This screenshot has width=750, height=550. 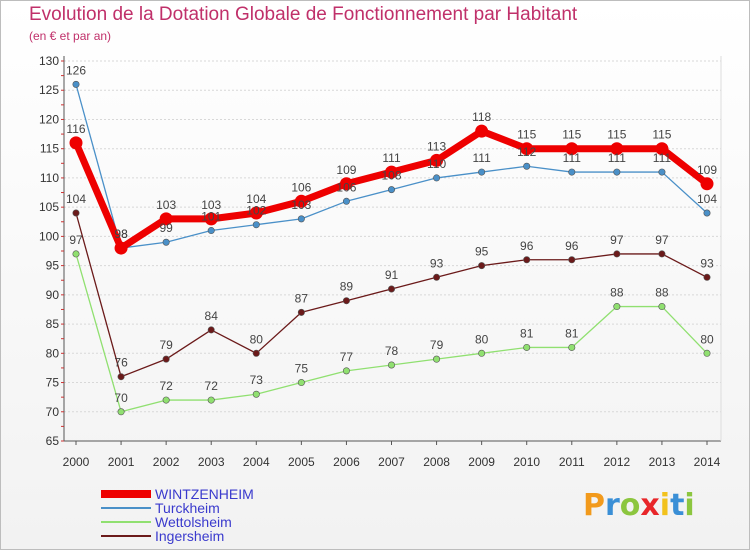 I want to click on y-tick-label: 90, so click(x=53, y=295).